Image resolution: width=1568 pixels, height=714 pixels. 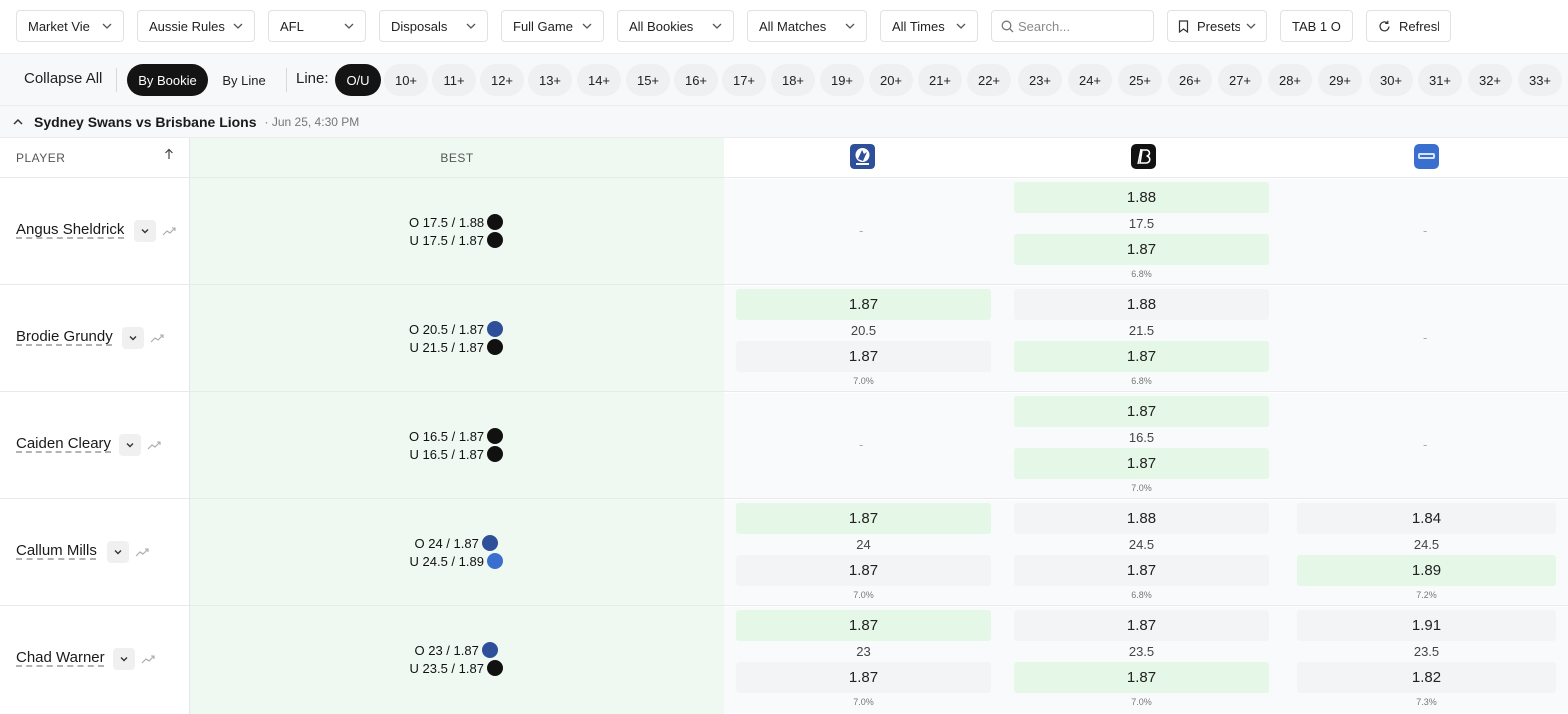 What do you see at coordinates (1143, 156) in the screenshot?
I see `pointsbet-logo-icon` at bounding box center [1143, 156].